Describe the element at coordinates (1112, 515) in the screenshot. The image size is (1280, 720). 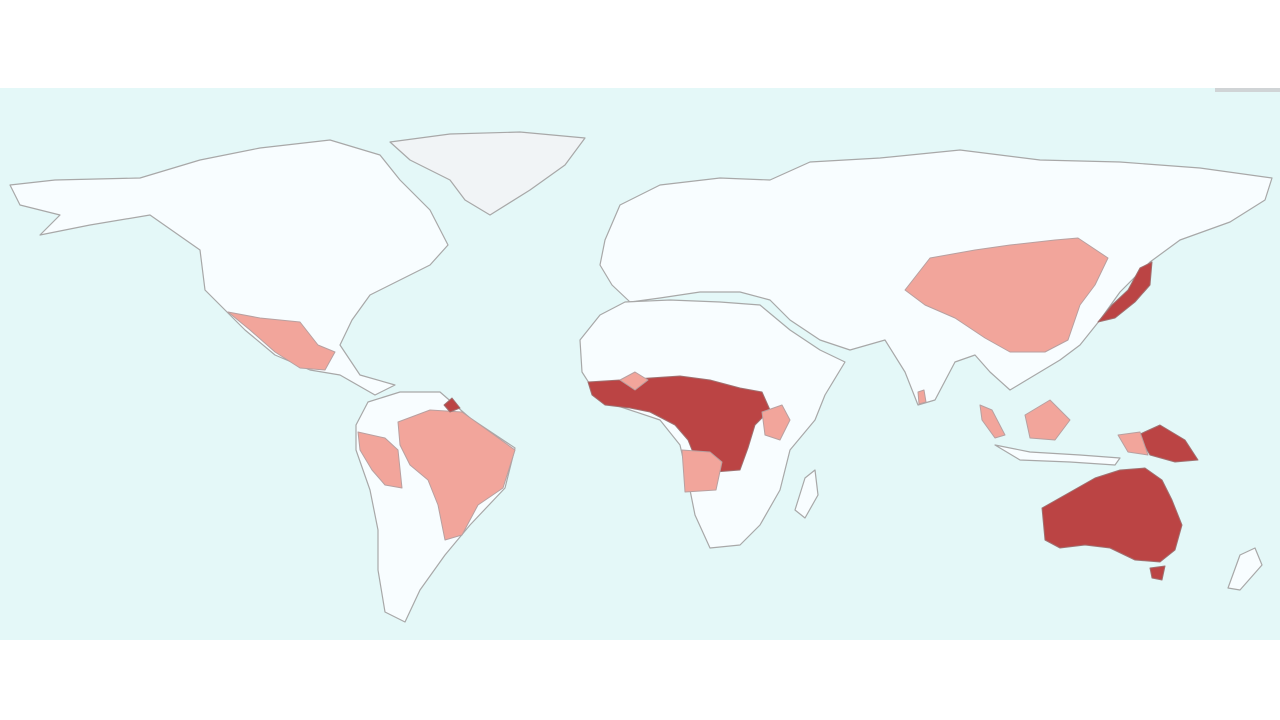
I see `australia` at that location.